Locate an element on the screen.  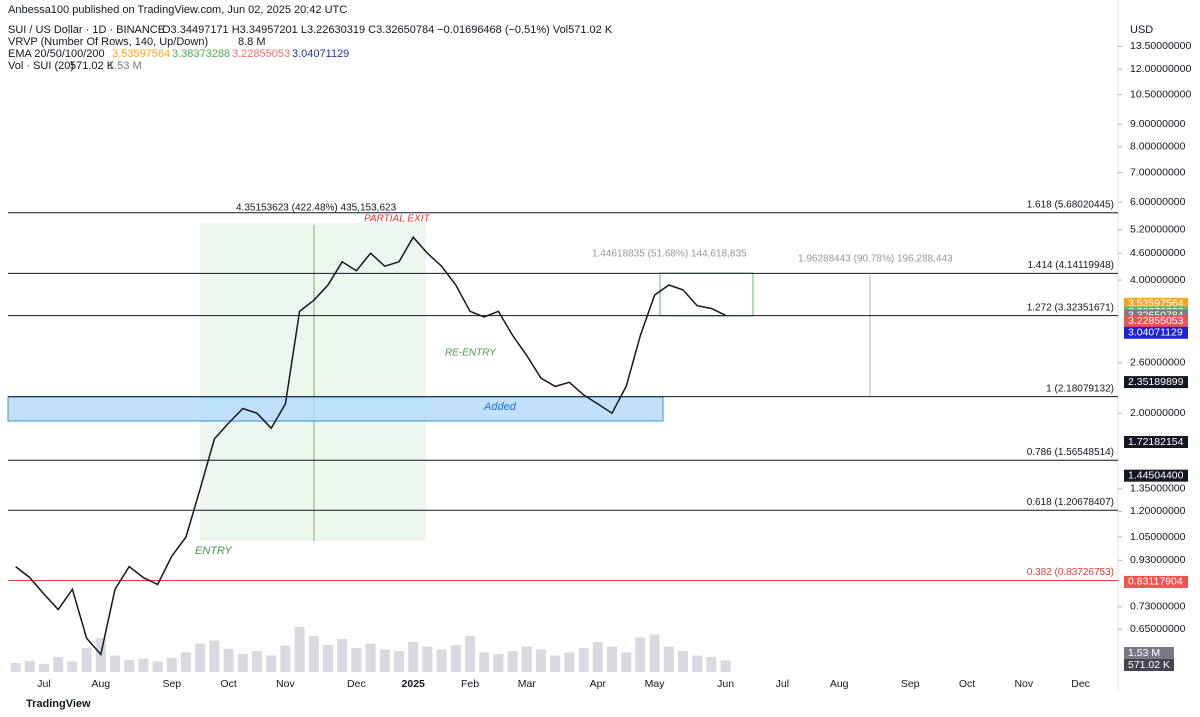
annotation: 1.96288443 (90.78%) 196,288,443 is located at coordinates (875, 259).